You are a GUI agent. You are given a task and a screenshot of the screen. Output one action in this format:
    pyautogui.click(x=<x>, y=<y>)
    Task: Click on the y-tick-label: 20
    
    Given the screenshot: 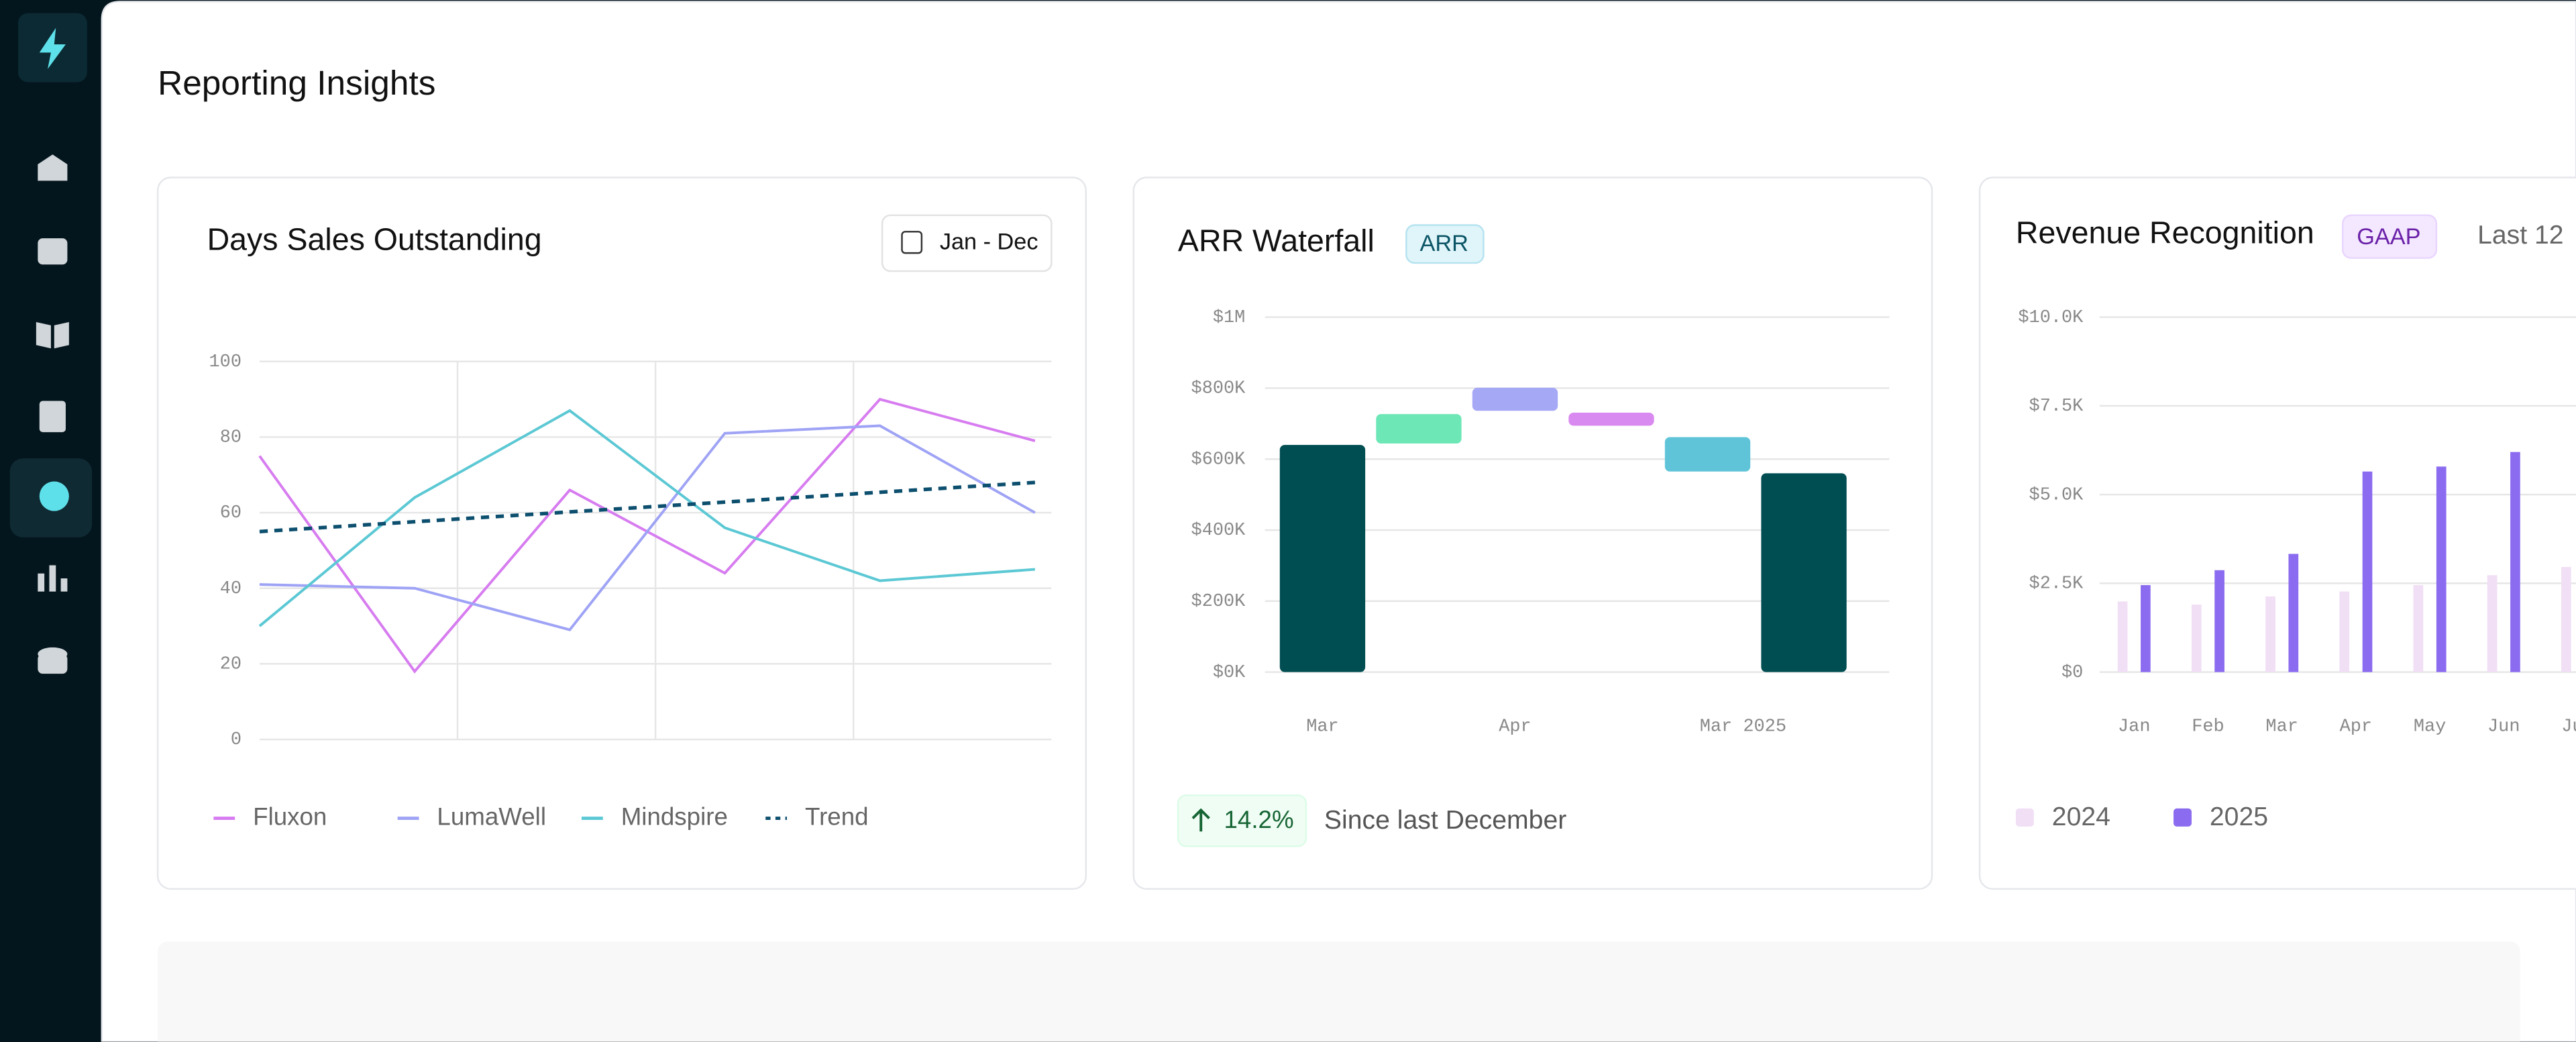 What is the action you would take?
    pyautogui.click(x=230, y=665)
    